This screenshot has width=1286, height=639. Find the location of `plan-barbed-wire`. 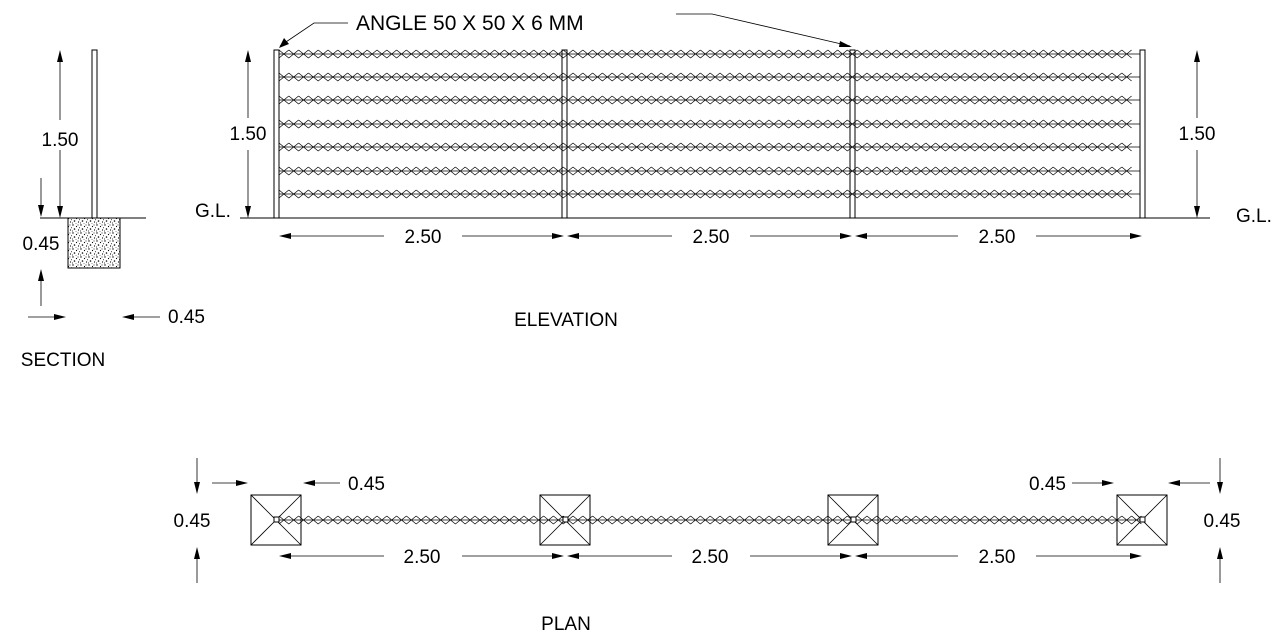

plan-barbed-wire is located at coordinates (710, 520).